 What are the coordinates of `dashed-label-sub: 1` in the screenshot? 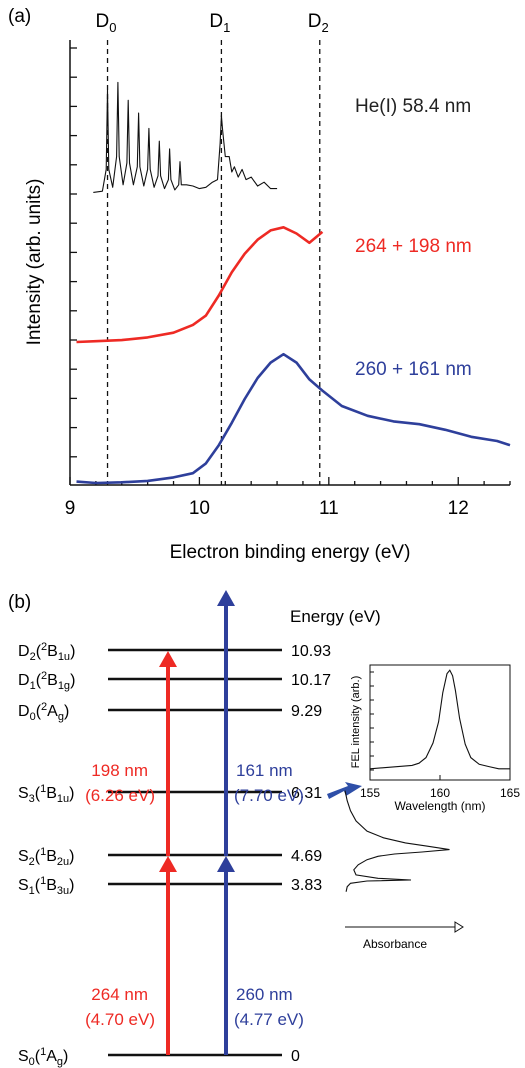 It's located at (226, 27).